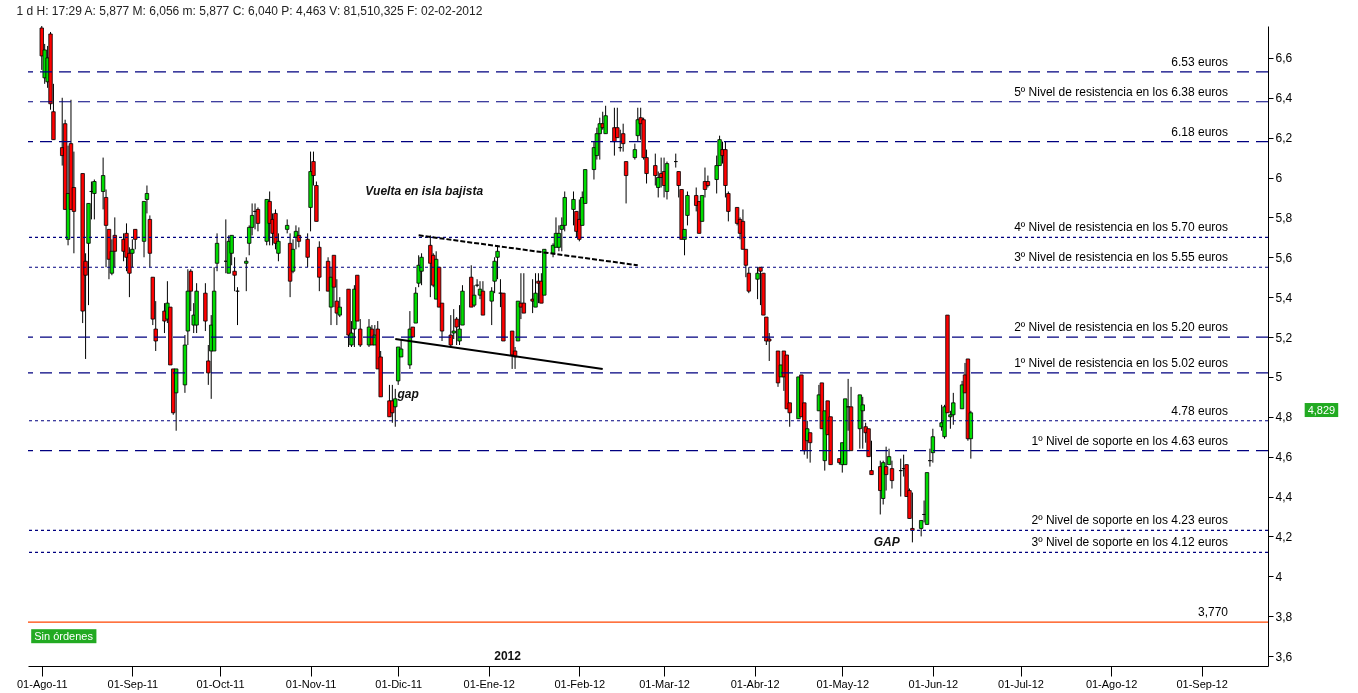 The width and height of the screenshot is (1358, 693). What do you see at coordinates (1284, 138) in the screenshot?
I see `y-tick-label: 6,2` at bounding box center [1284, 138].